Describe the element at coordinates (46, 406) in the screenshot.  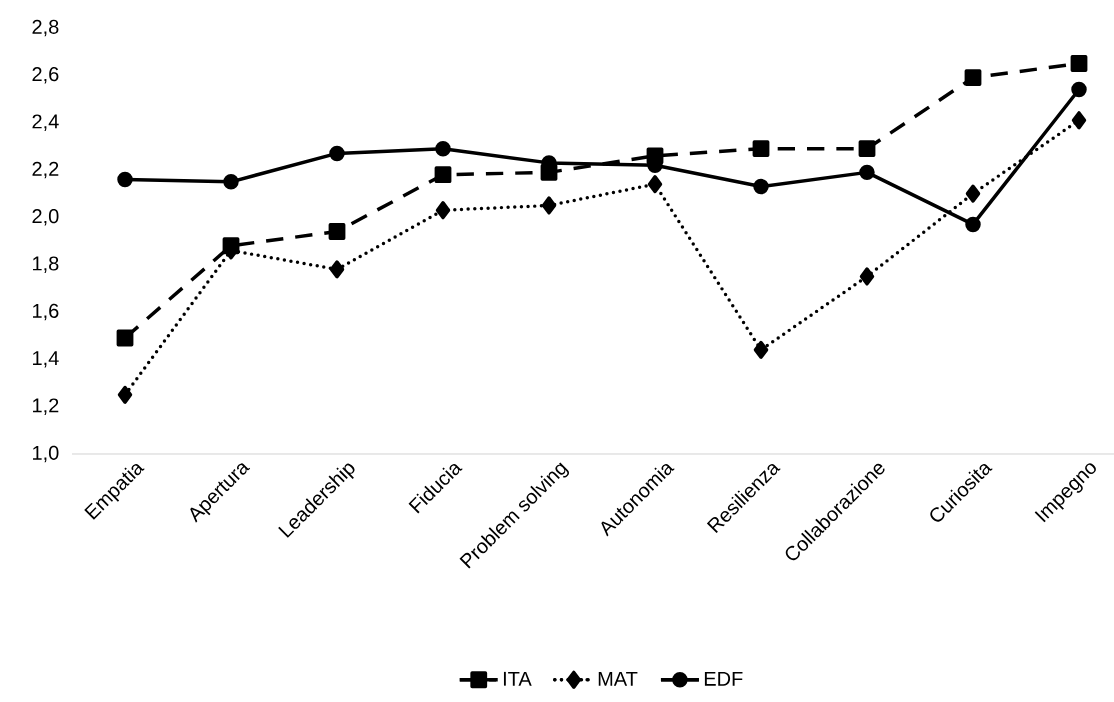
I see `y-tick-label: 1,2` at that location.